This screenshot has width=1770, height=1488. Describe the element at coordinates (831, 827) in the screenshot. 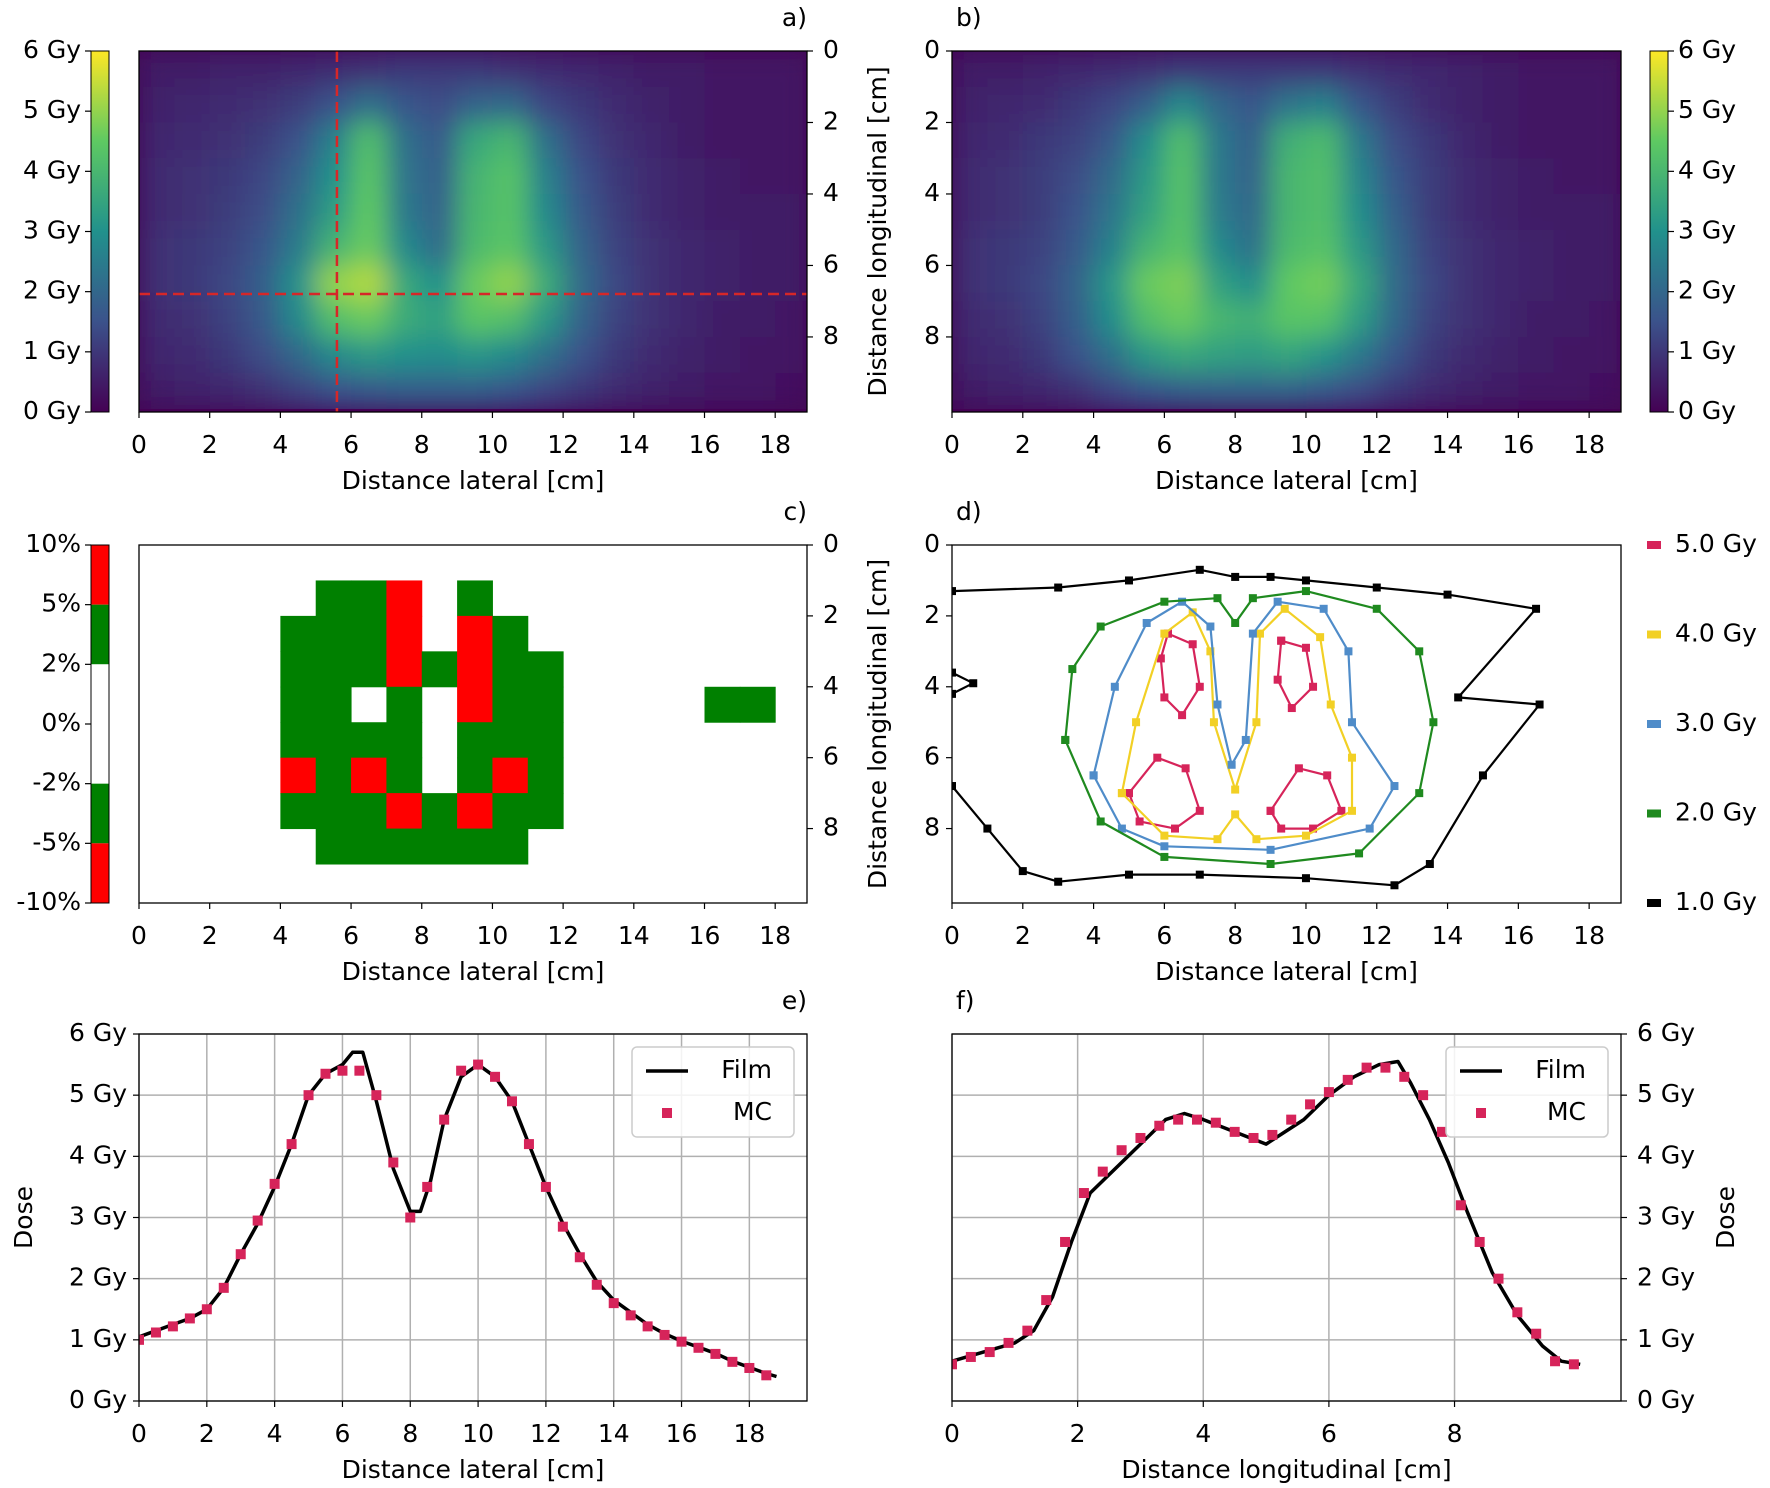

I see `y-tick-label: 8` at that location.